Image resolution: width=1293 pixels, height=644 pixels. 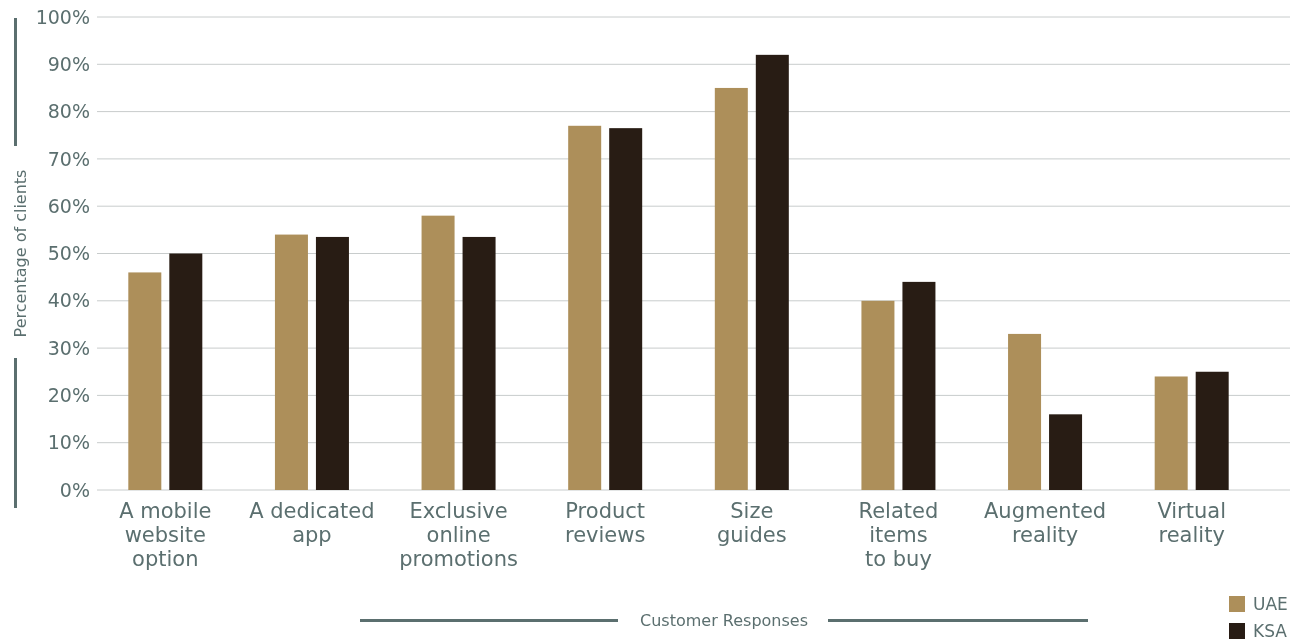 What do you see at coordinates (312, 523) in the screenshot?
I see `x-tick-label: A dedicated app` at bounding box center [312, 523].